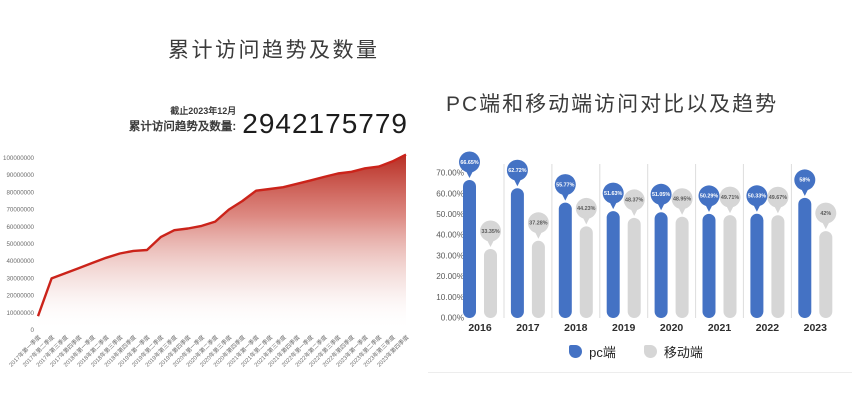  I want to click on bar-value-label: 48.95%, so click(682, 200).